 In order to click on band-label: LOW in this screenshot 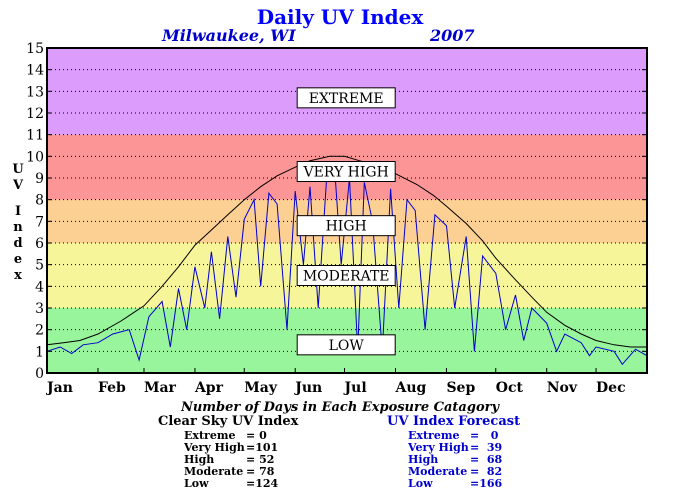, I will do `click(347, 346)`.